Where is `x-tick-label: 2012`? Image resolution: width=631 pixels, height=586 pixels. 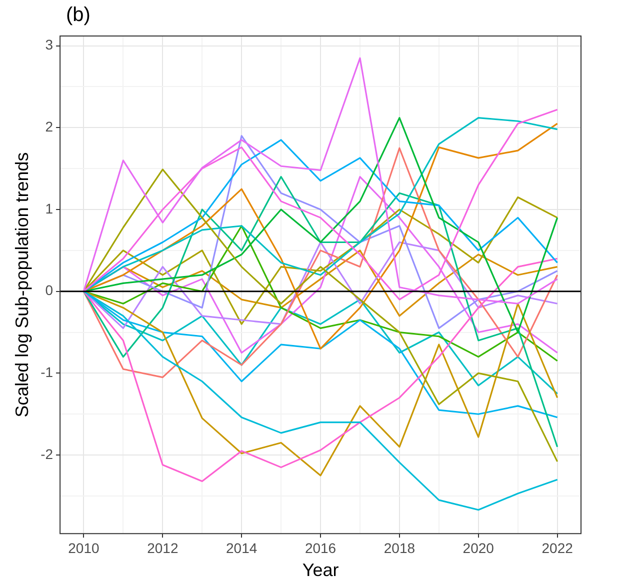 x-tick-label: 2012 is located at coordinates (162, 548).